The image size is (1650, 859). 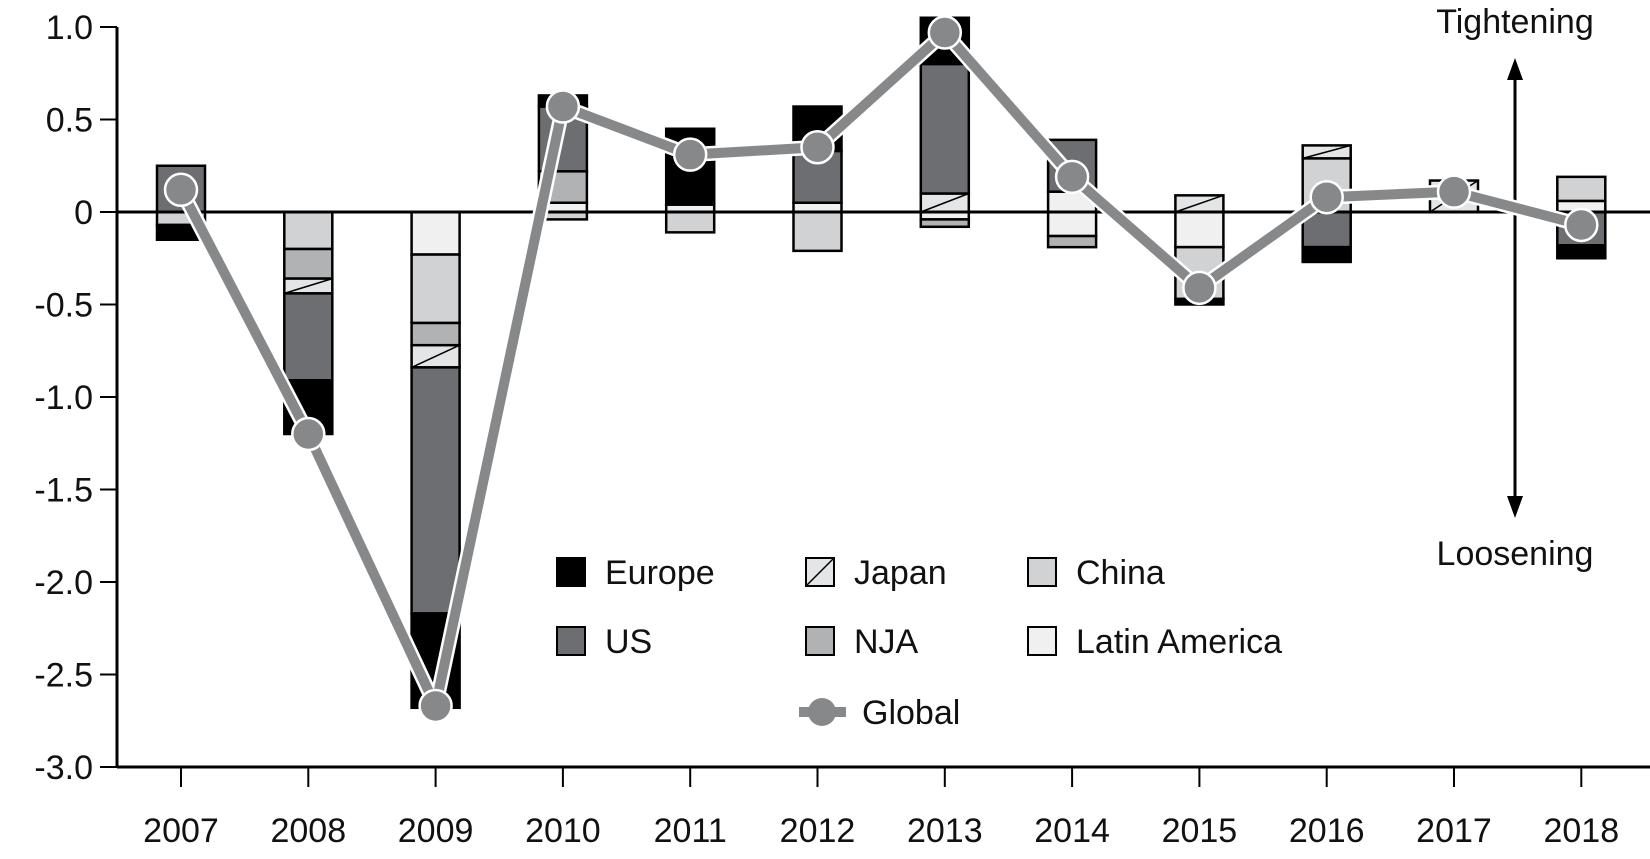 What do you see at coordinates (69, 28) in the screenshot?
I see `y-tick-label: 1.0` at bounding box center [69, 28].